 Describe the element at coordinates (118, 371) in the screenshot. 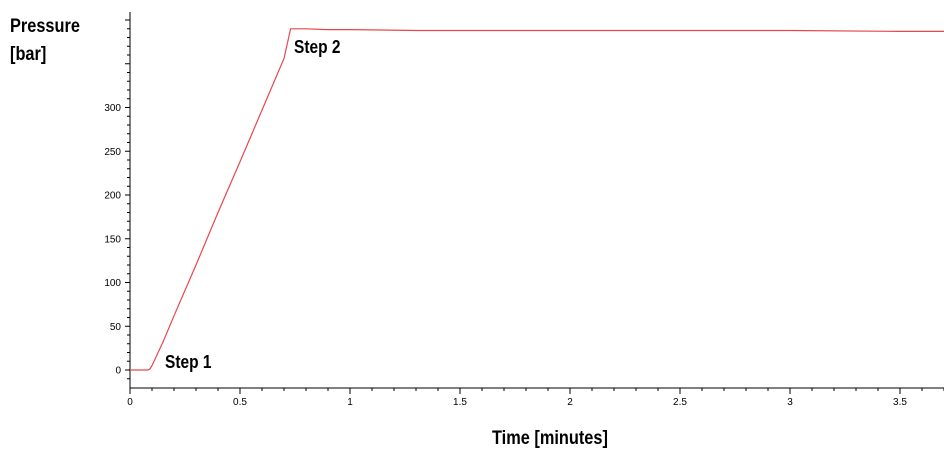

I see `y-tick-label: 0` at that location.